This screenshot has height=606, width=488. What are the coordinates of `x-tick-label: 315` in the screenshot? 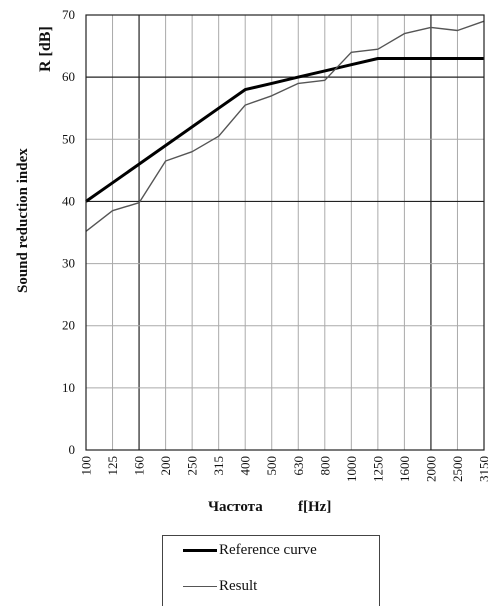 It's located at (218, 466).